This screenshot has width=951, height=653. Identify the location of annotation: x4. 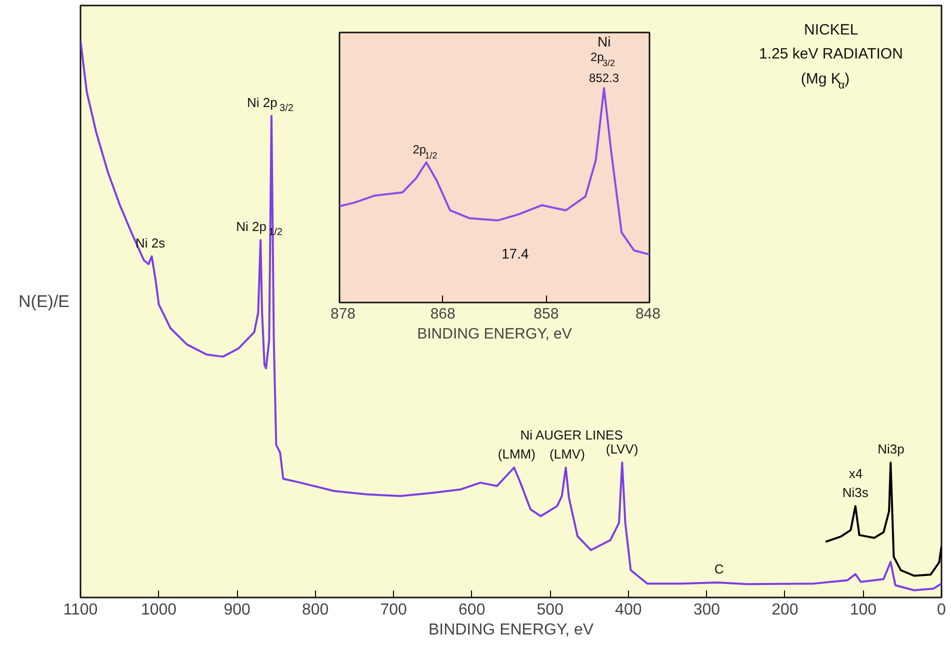
(855, 474).